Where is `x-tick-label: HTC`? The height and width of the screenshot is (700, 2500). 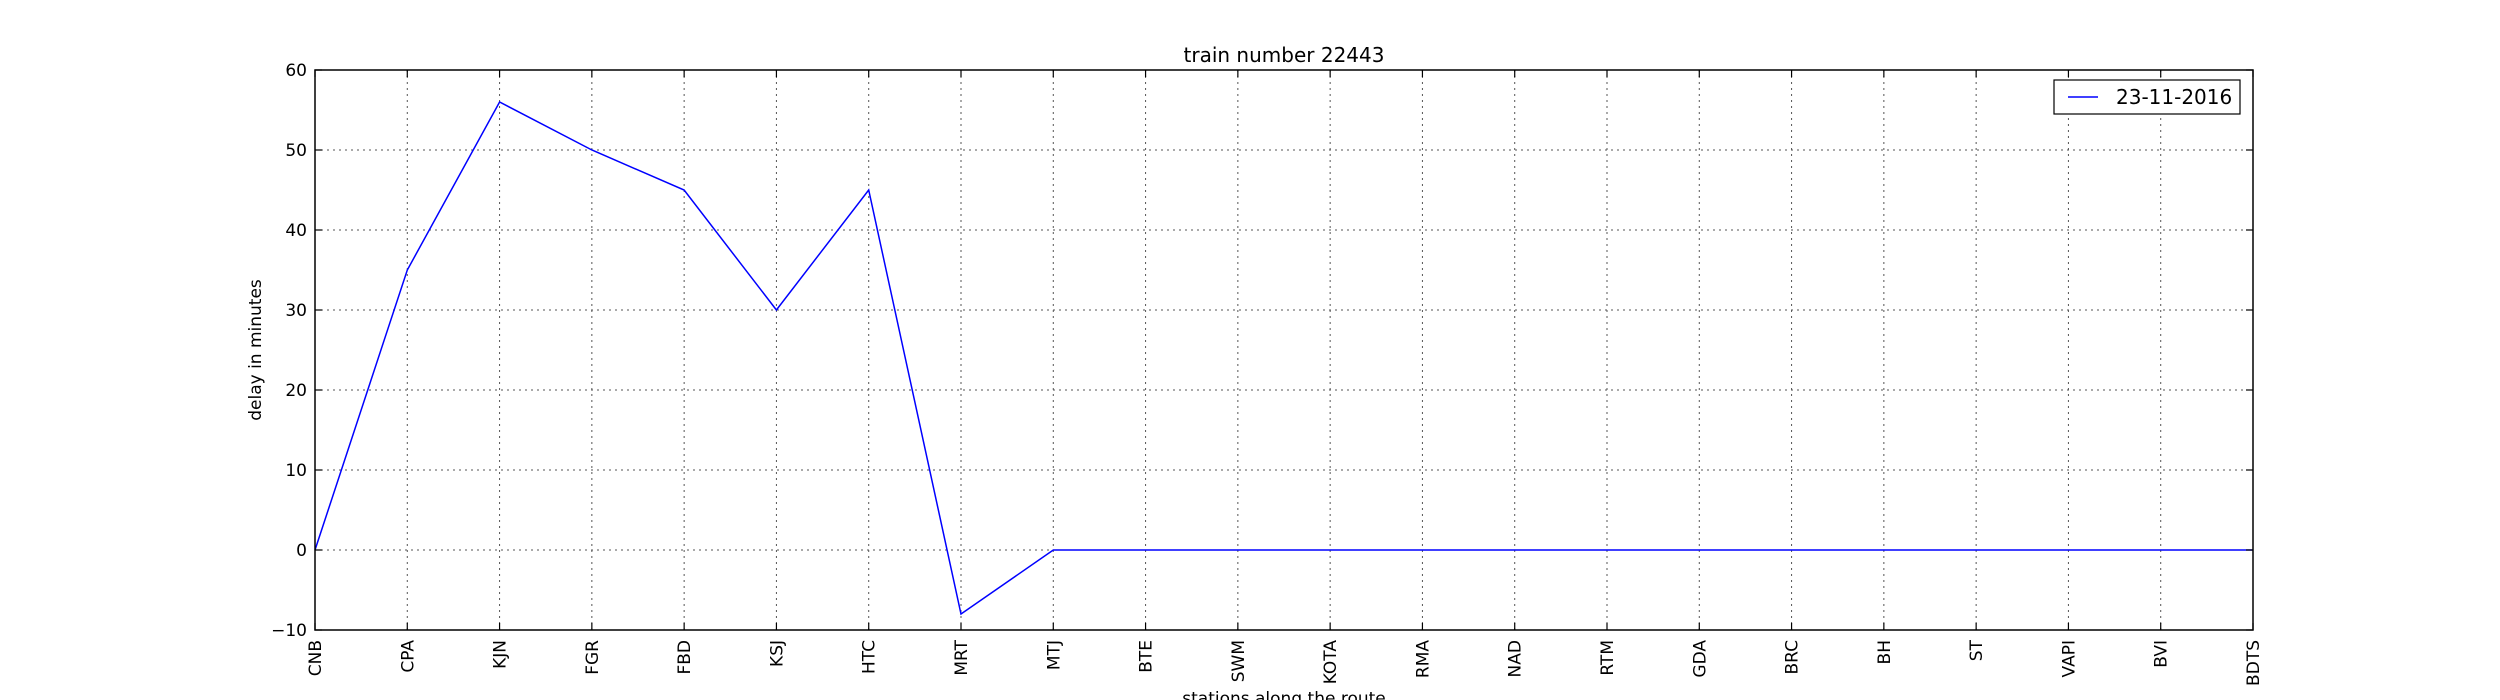 x-tick-label: HTC is located at coordinates (870, 657).